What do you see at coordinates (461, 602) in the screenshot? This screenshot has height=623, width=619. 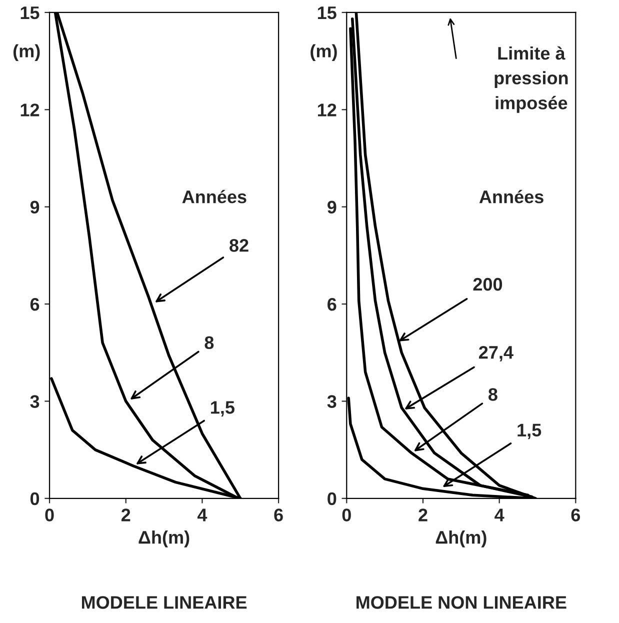 I see `text: MODELE NON LINEAIRE` at bounding box center [461, 602].